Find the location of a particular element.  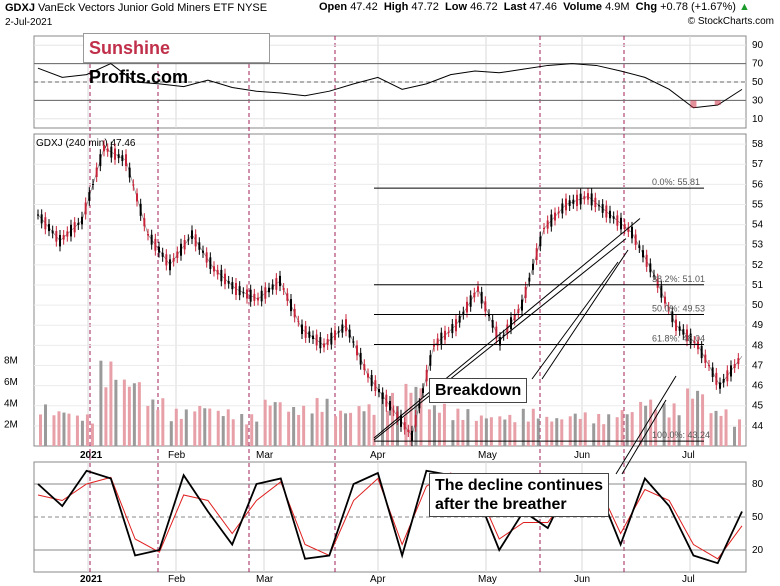

x-tick-label-bottom: May is located at coordinates (487, 579).